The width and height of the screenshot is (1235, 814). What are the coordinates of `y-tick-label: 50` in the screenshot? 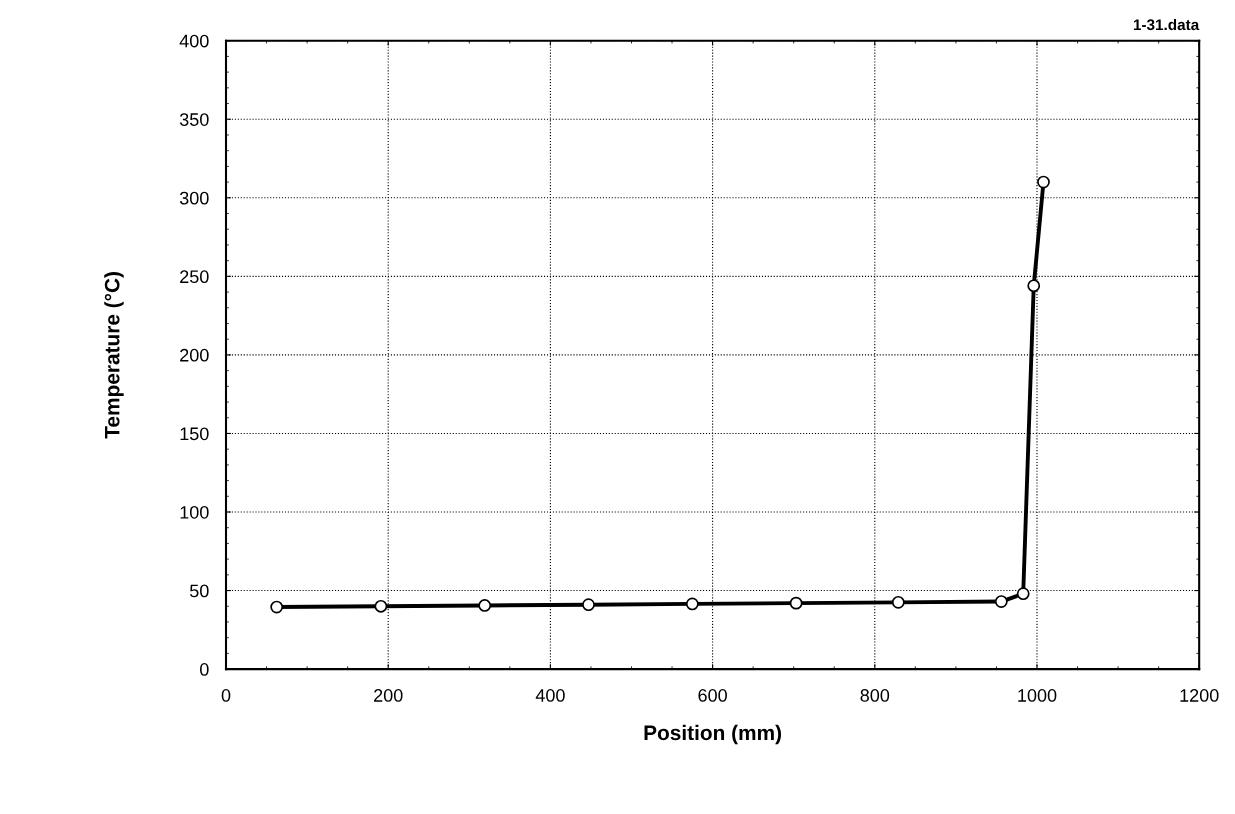 It's located at (199, 591).